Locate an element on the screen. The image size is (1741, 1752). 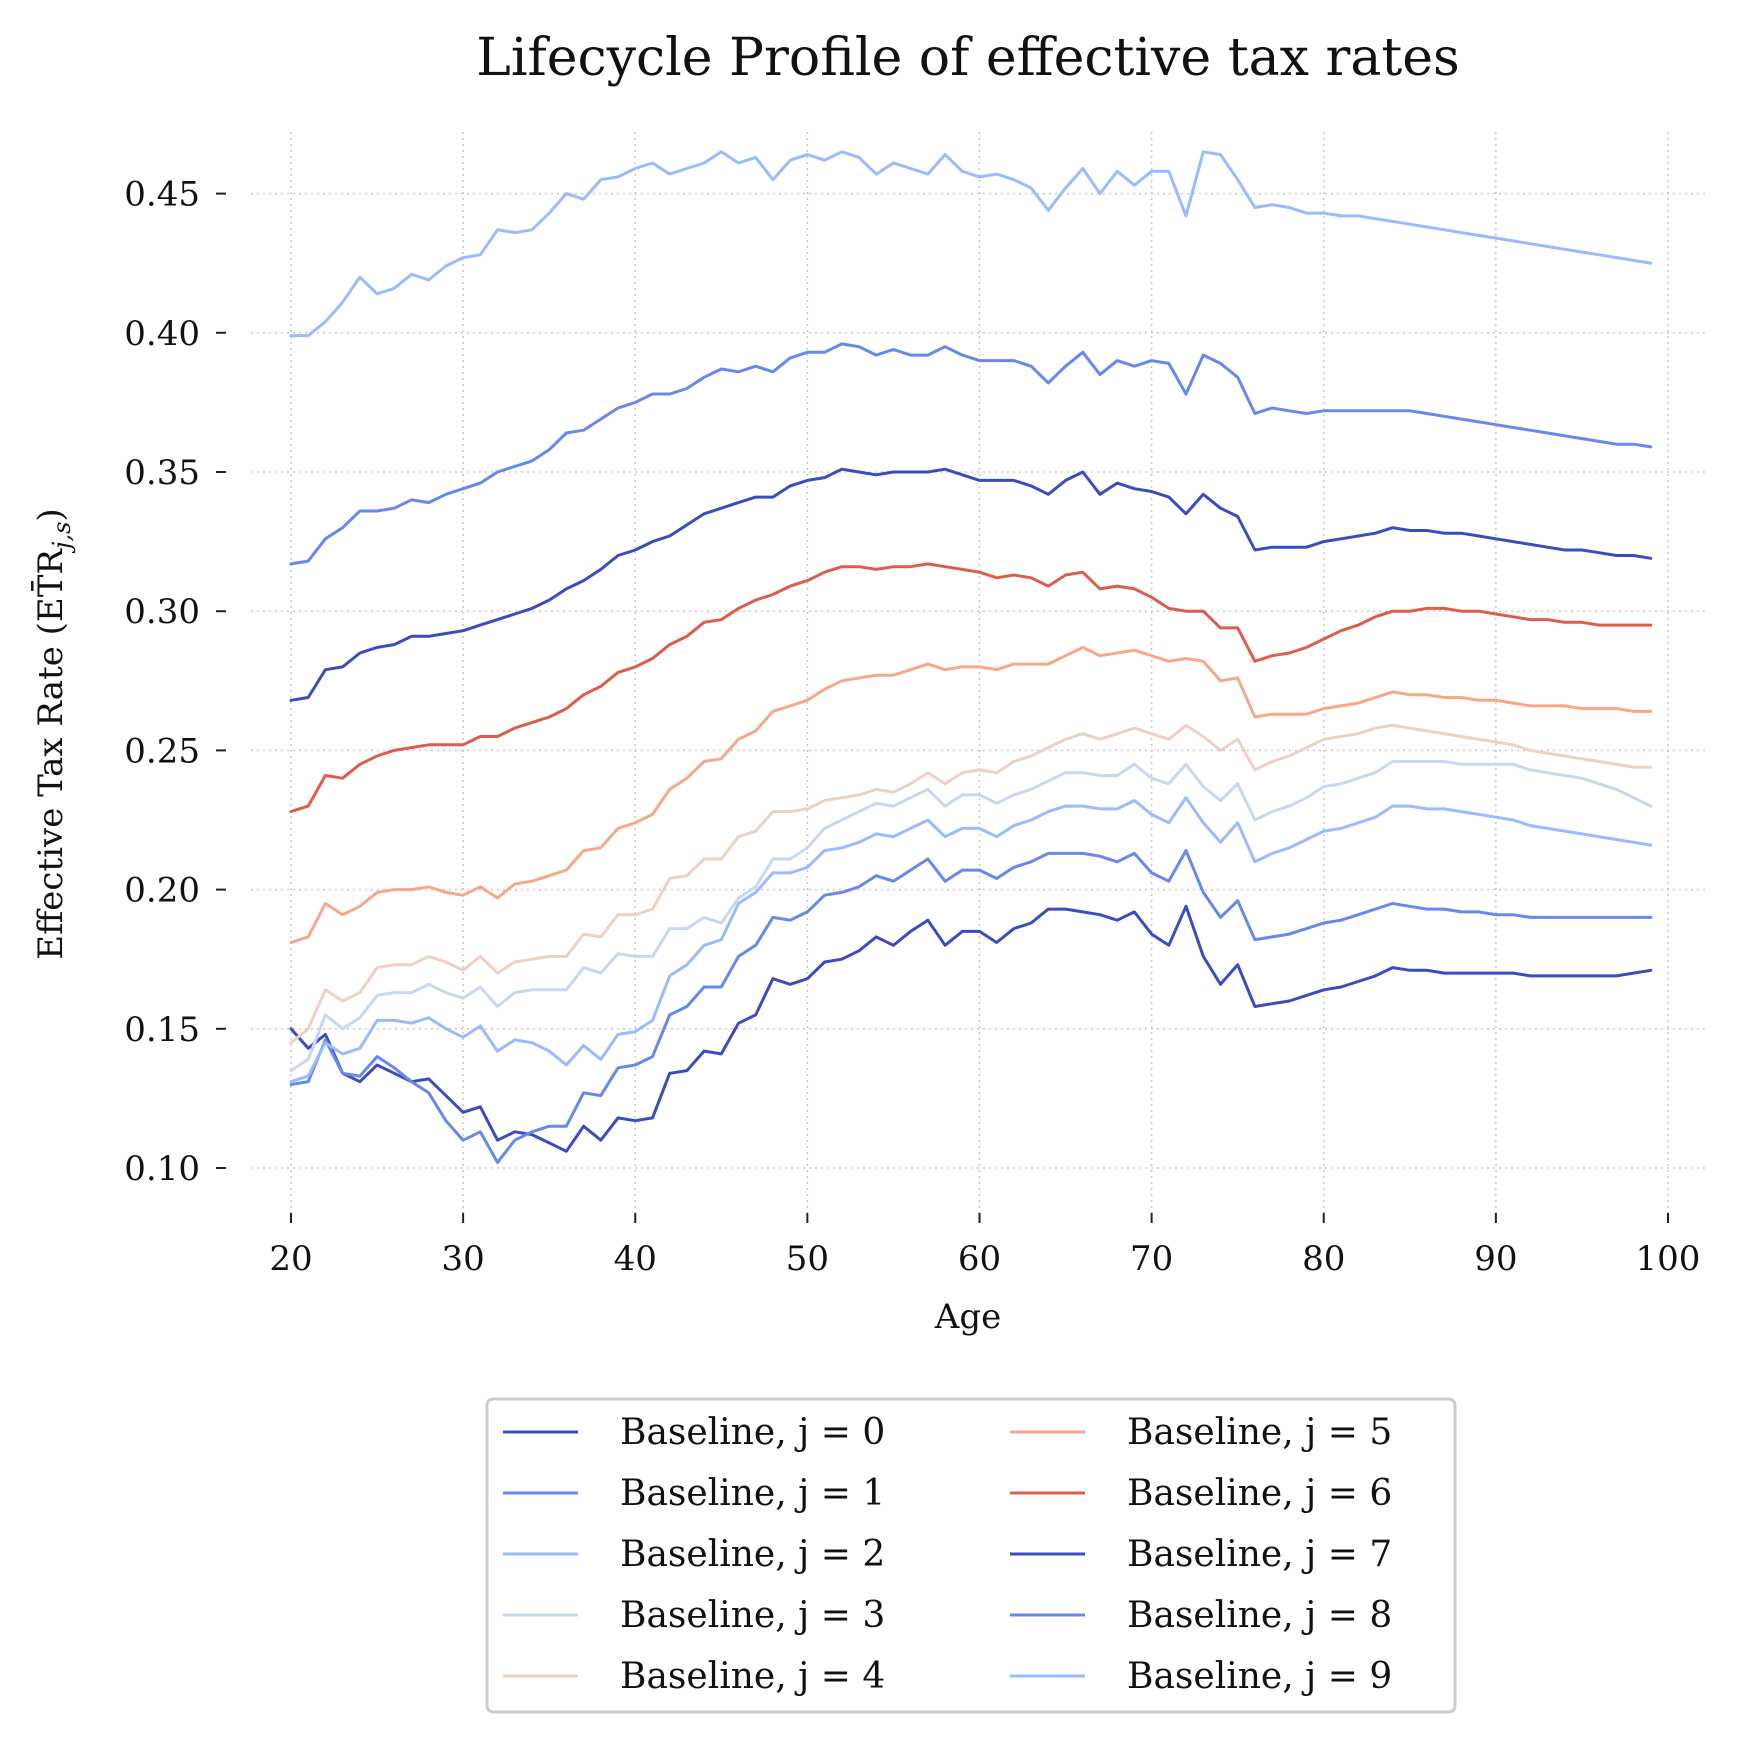
x-tick-label: 90 is located at coordinates (1495, 1259).